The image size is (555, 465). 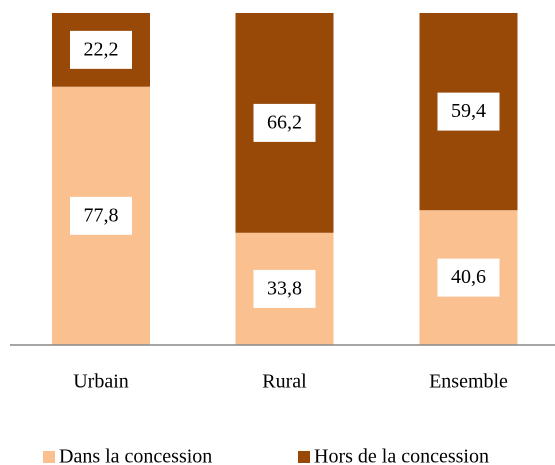 I want to click on data-label: 40,6, so click(x=468, y=277).